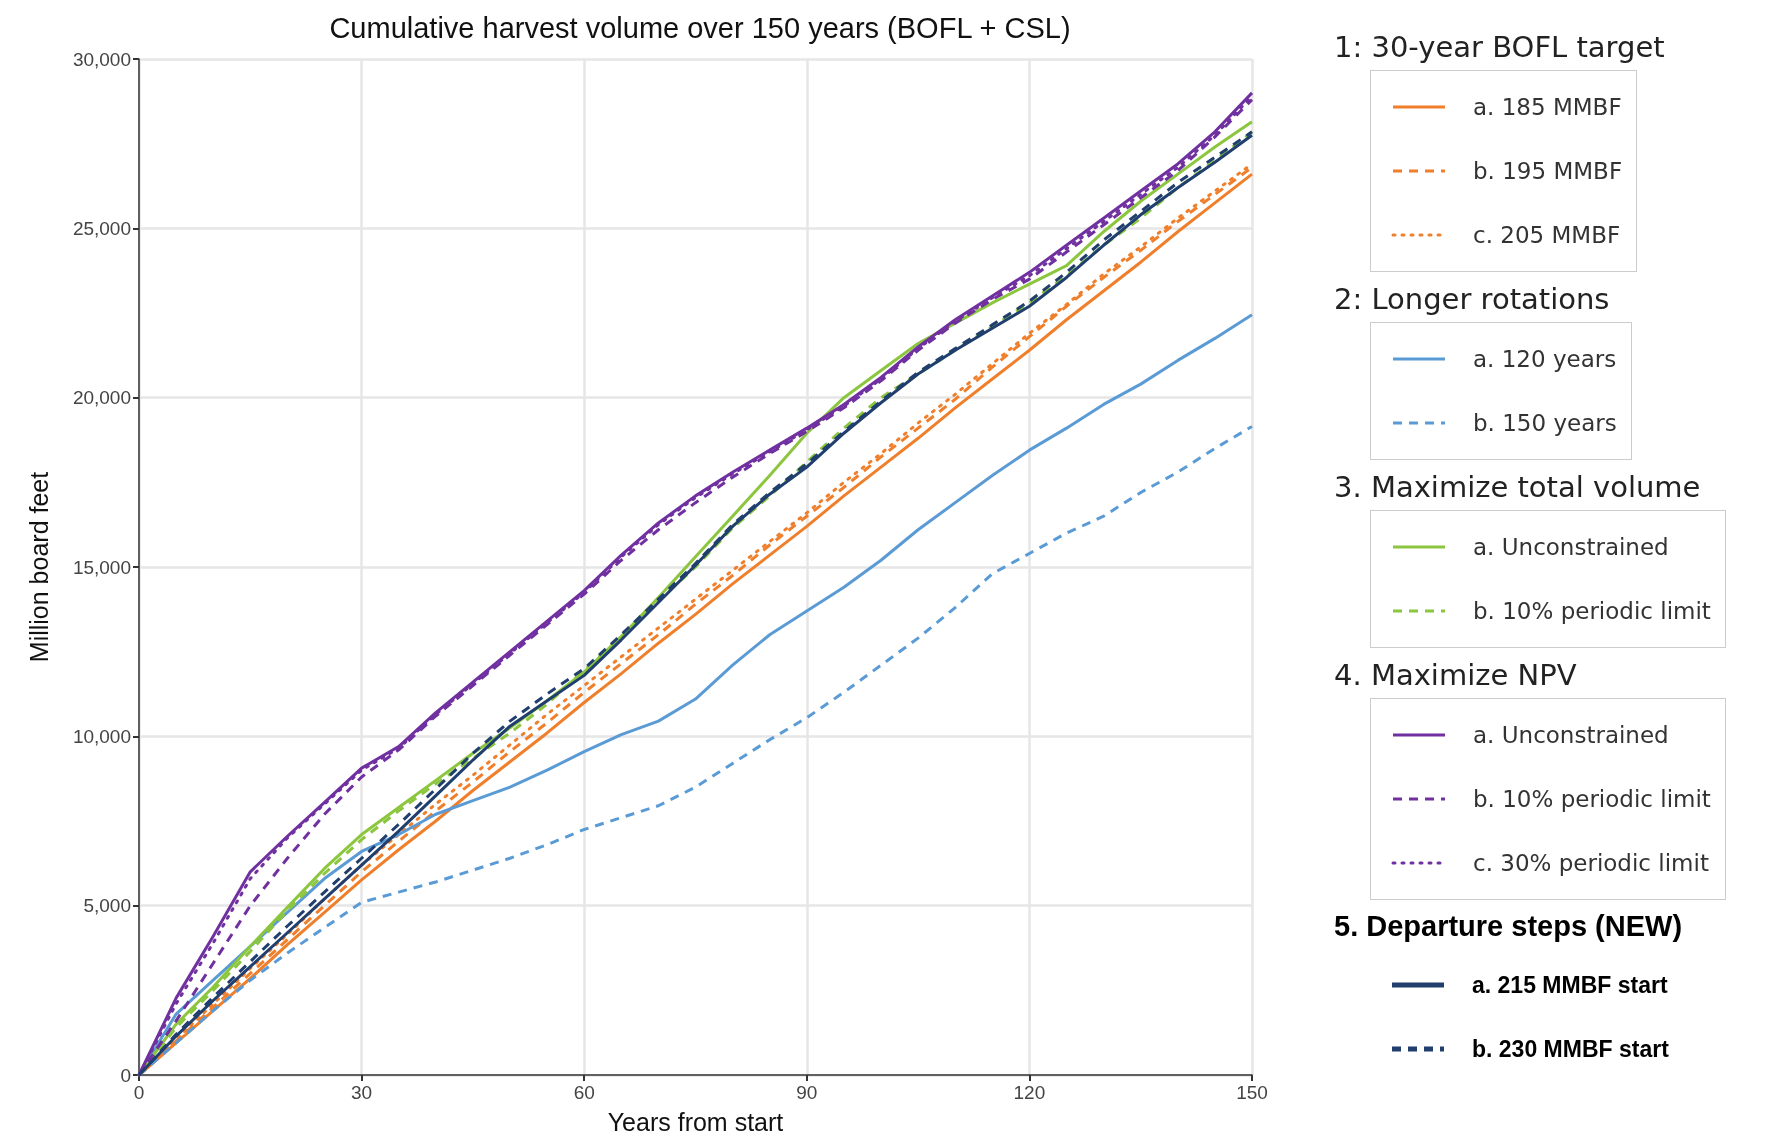 This screenshot has height=1139, width=1769. Describe the element at coordinates (125, 1075) in the screenshot. I see `y-tick-label: 0` at that location.